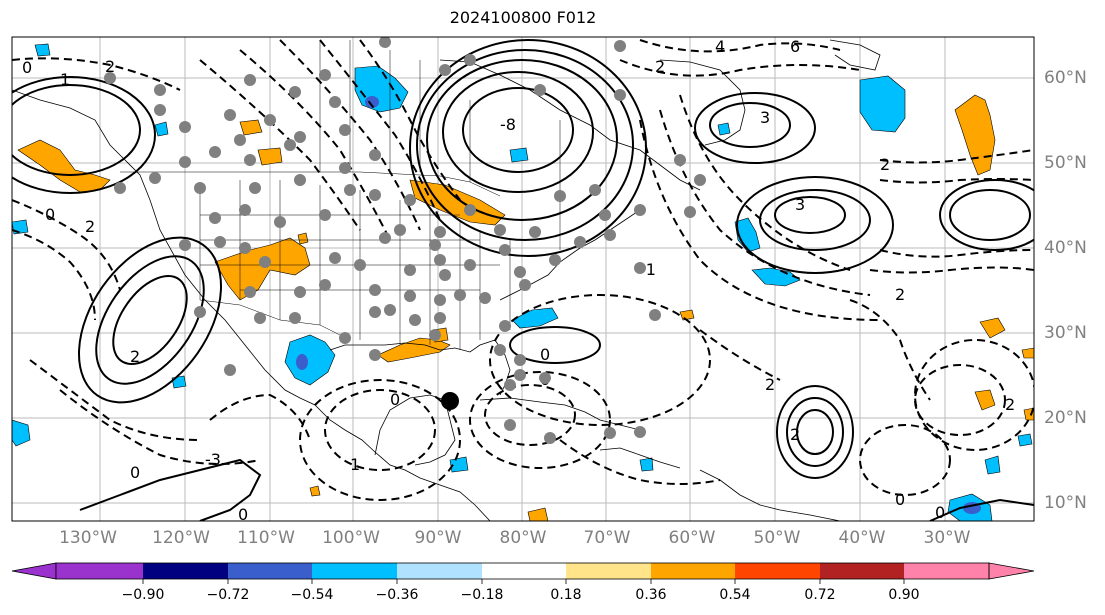  Describe the element at coordinates (523, 573) in the screenshot. I see `colorbar` at that location.